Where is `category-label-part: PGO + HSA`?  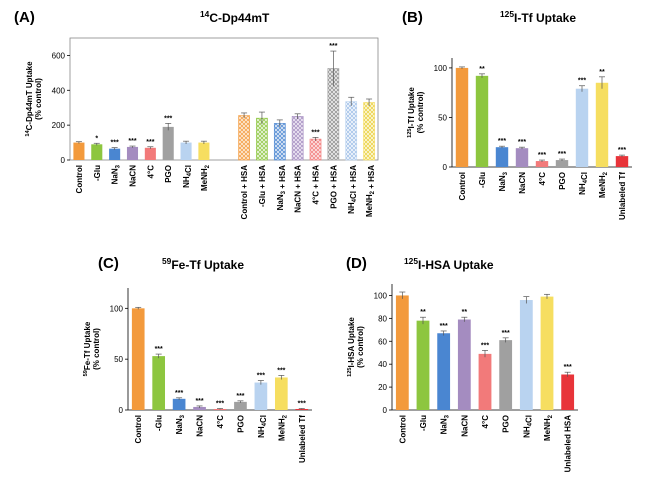 category-label-part: PGO + HSA is located at coordinates (333, 187).